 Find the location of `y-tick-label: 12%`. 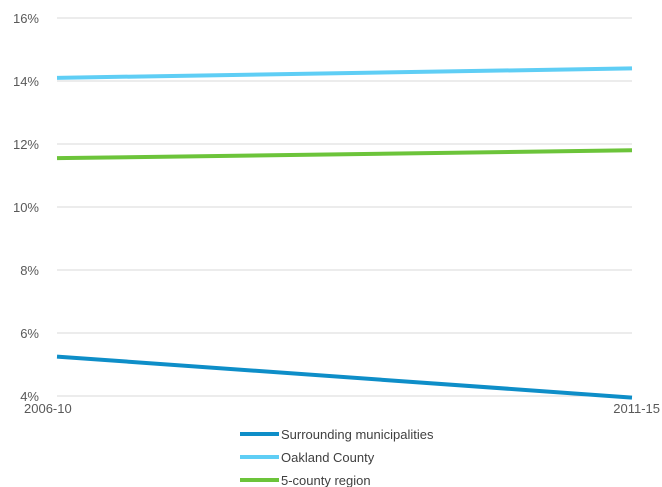

y-tick-label: 12% is located at coordinates (26, 144).